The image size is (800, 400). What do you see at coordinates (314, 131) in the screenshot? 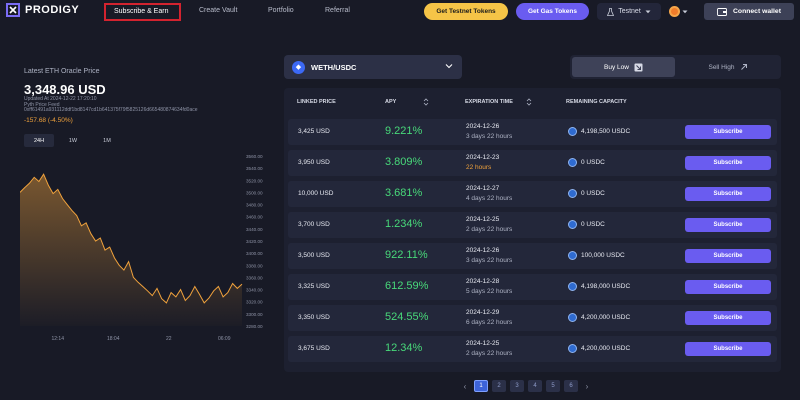
I see `linked-price: 3,425 USD` at bounding box center [314, 131].